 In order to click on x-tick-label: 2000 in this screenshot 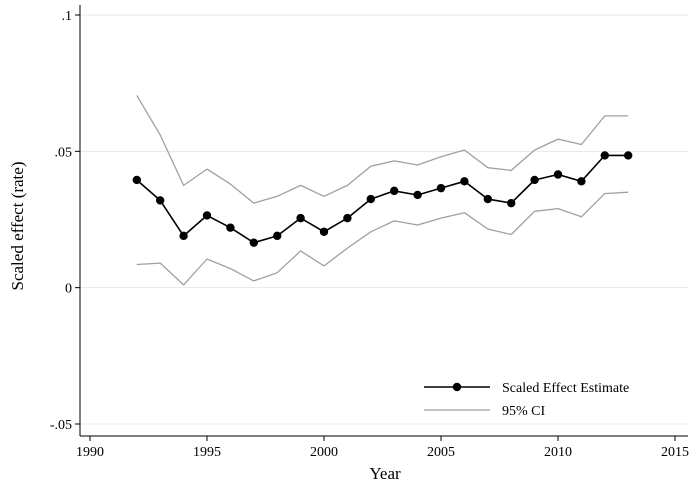, I will do `click(324, 452)`.